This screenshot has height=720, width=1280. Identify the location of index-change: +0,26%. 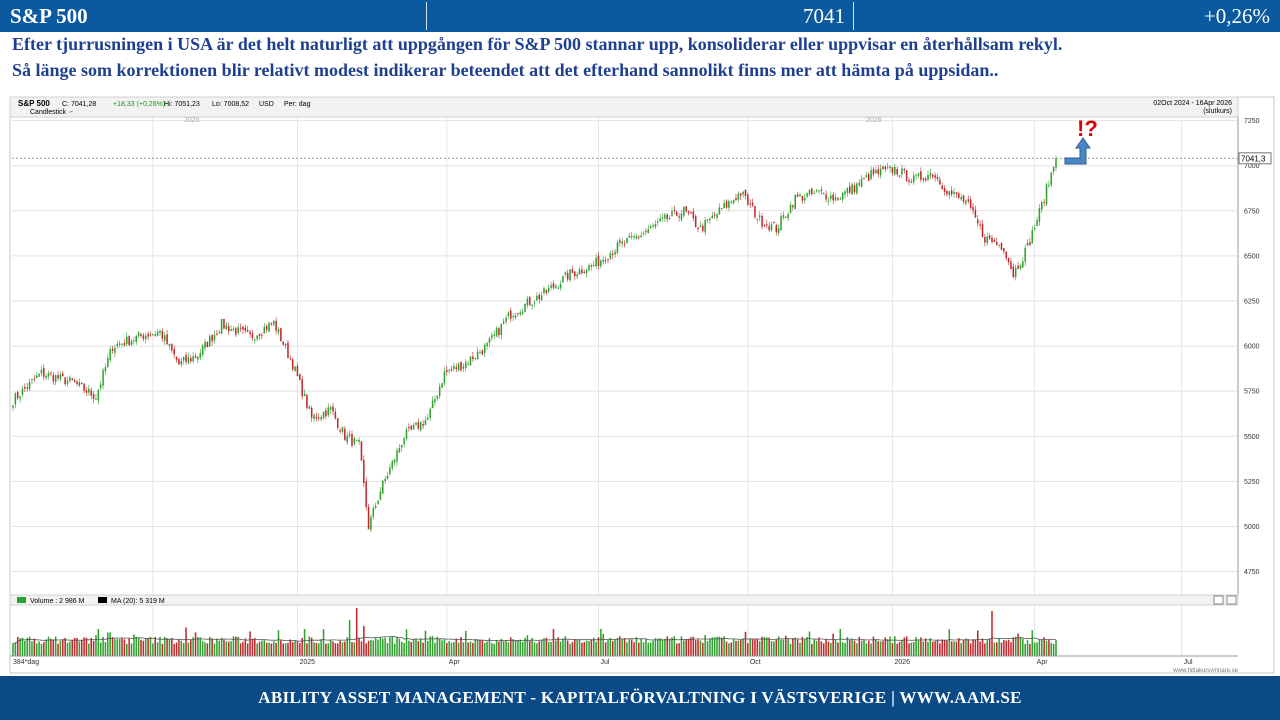
(1236, 16).